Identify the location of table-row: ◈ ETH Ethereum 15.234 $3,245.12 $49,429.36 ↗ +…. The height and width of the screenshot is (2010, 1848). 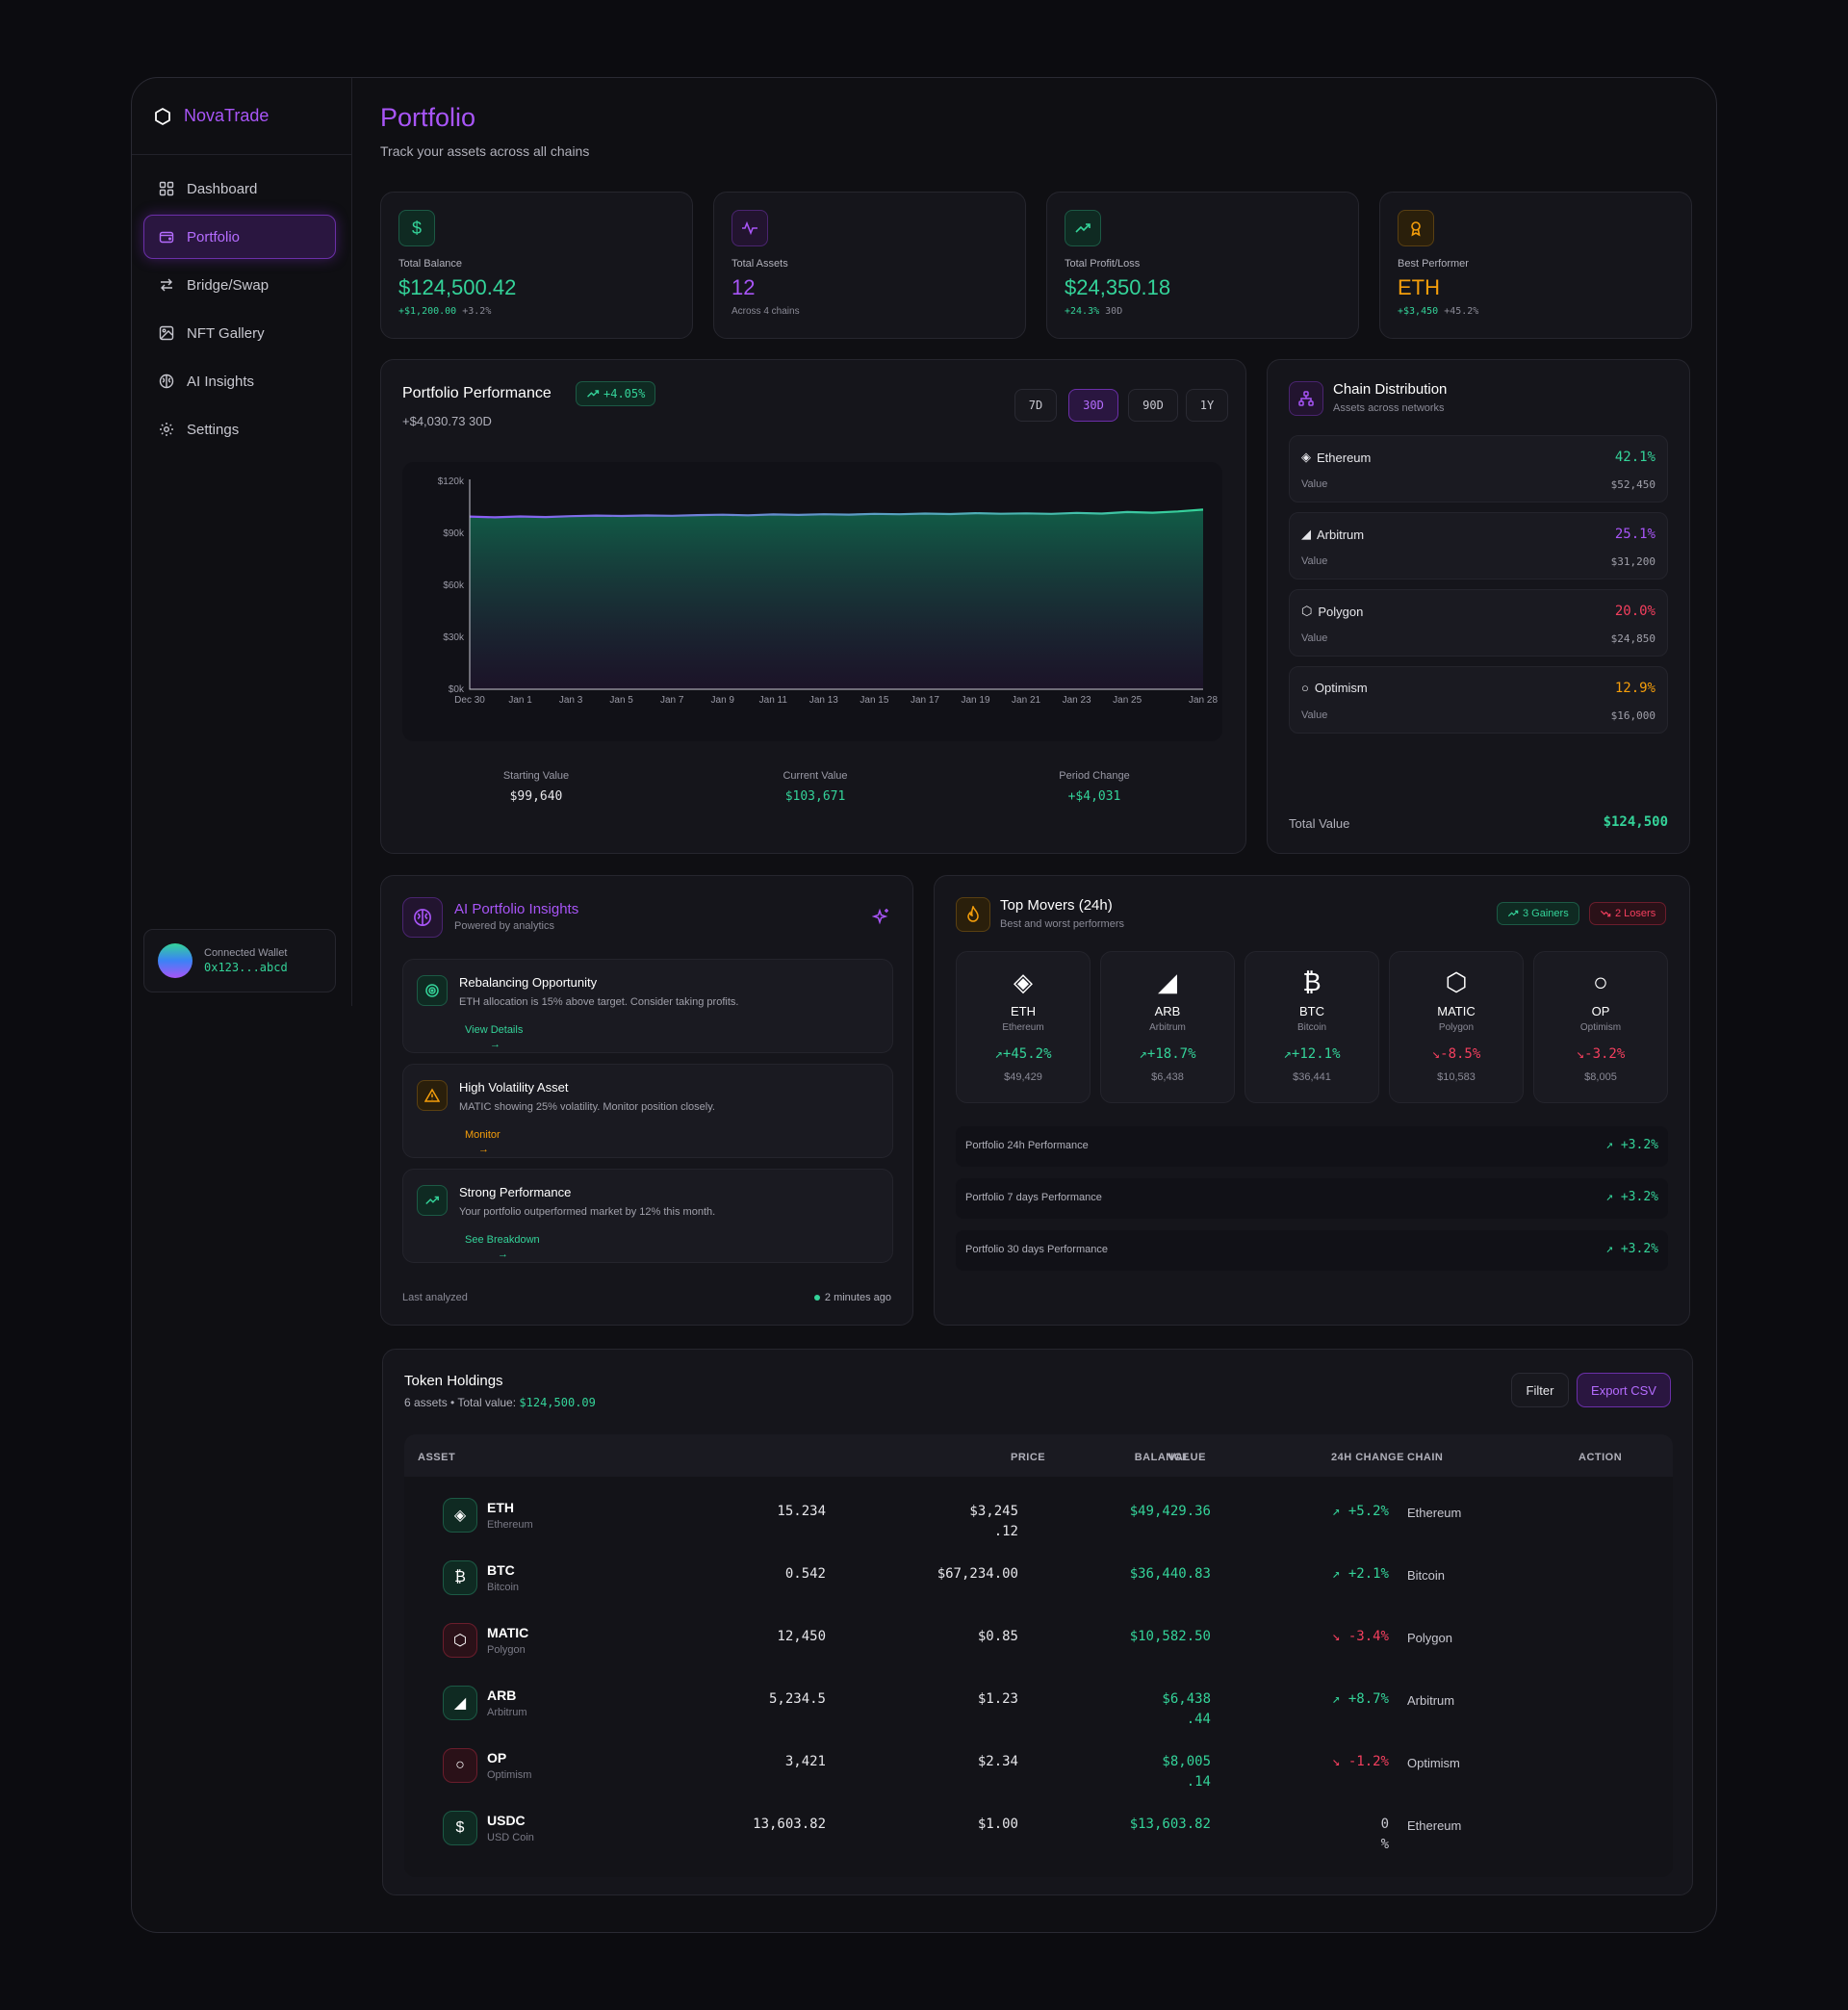
(1038, 1516).